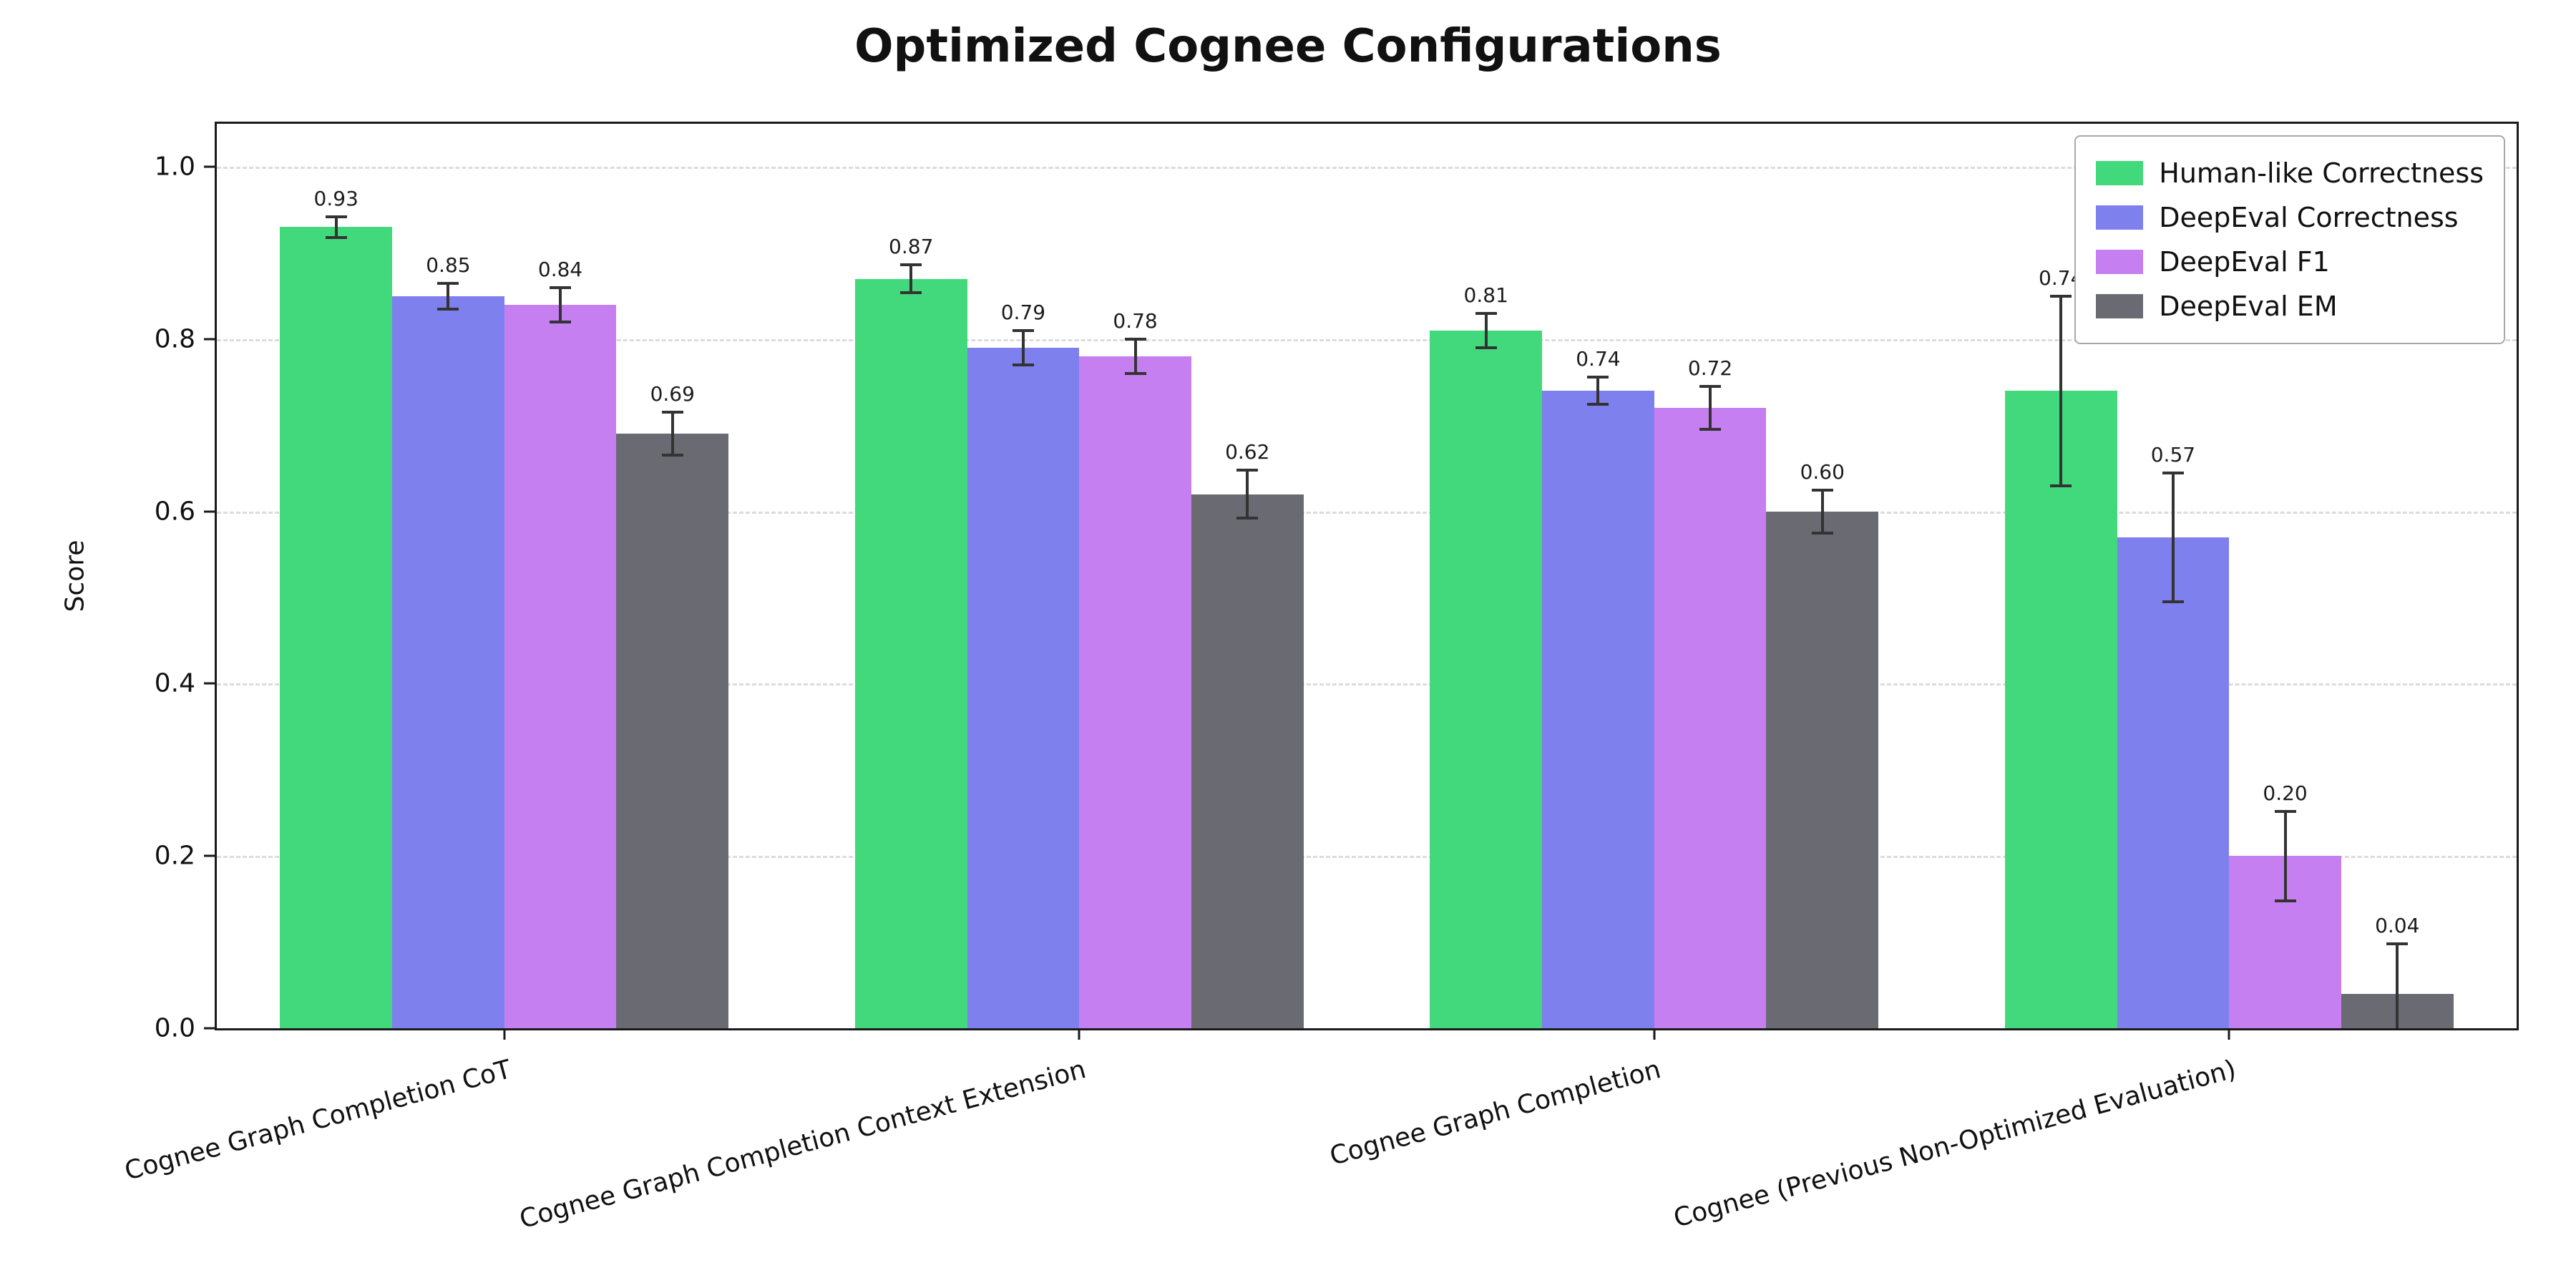 Image resolution: width=2576 pixels, height=1288 pixels. I want to click on y-tick-label: 0.6, so click(174, 512).